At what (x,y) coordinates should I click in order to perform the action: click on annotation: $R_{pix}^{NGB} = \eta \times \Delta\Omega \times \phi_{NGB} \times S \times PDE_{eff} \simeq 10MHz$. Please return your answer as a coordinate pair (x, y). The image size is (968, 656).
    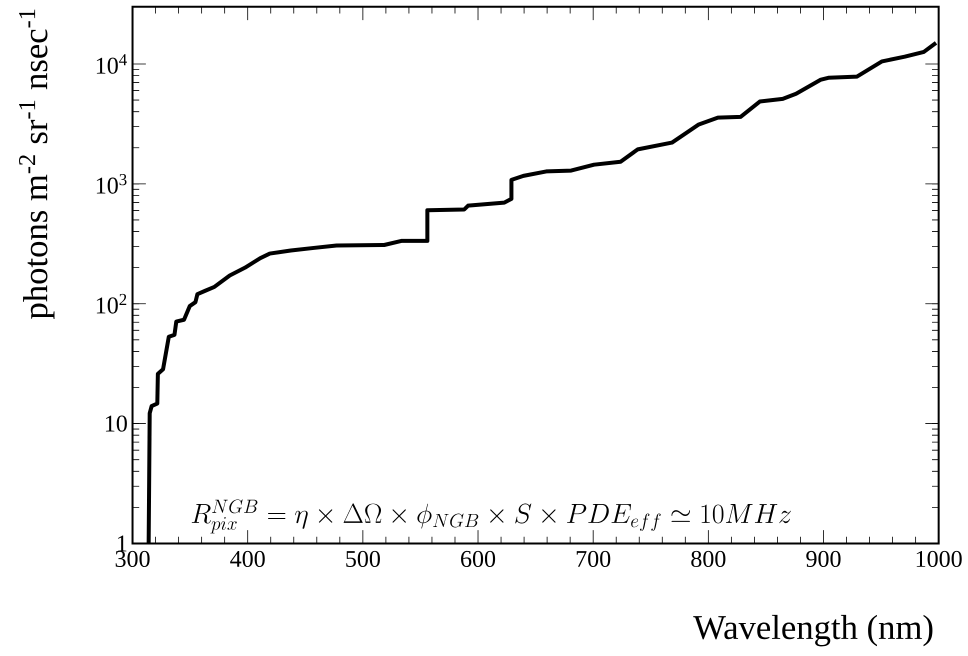
    Looking at the image, I should click on (491, 516).